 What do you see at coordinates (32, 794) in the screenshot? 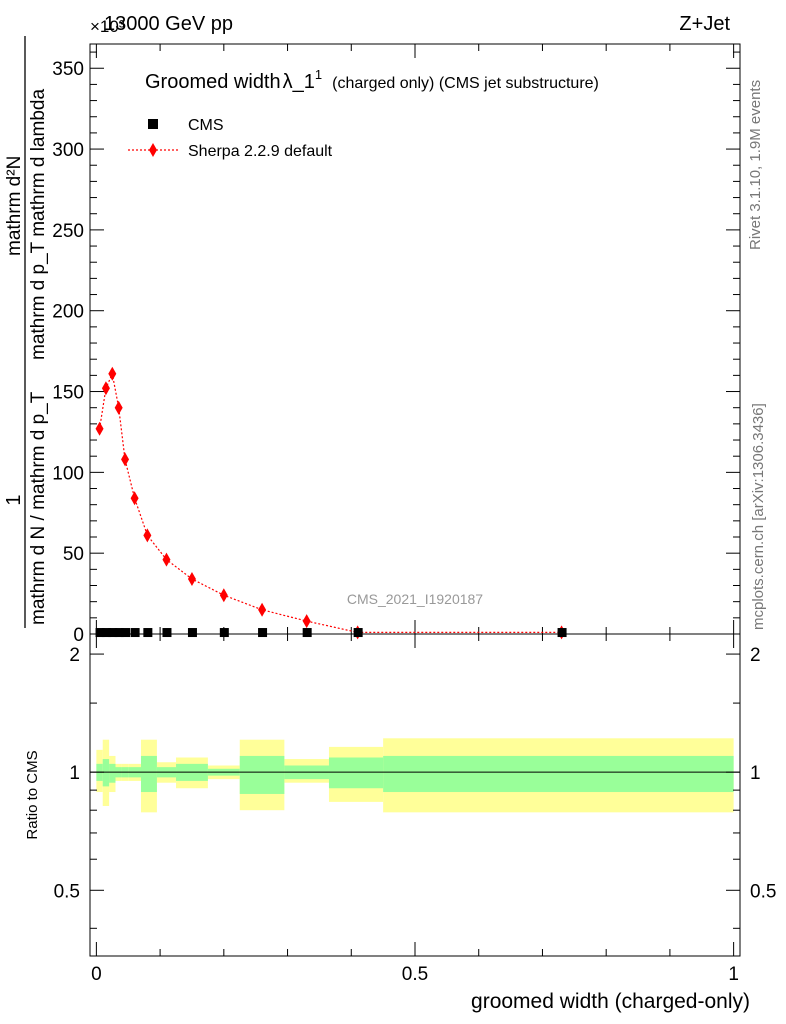
I see `ratio-ylabel: Ratio to CMS` at bounding box center [32, 794].